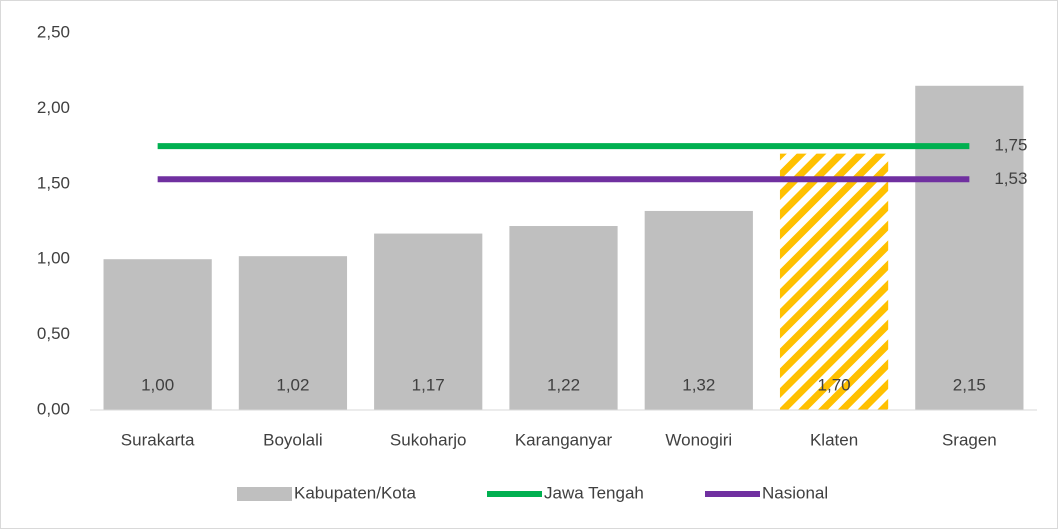 The height and width of the screenshot is (529, 1058). Describe the element at coordinates (834, 439) in the screenshot. I see `x-tick-label: Klaten` at that location.